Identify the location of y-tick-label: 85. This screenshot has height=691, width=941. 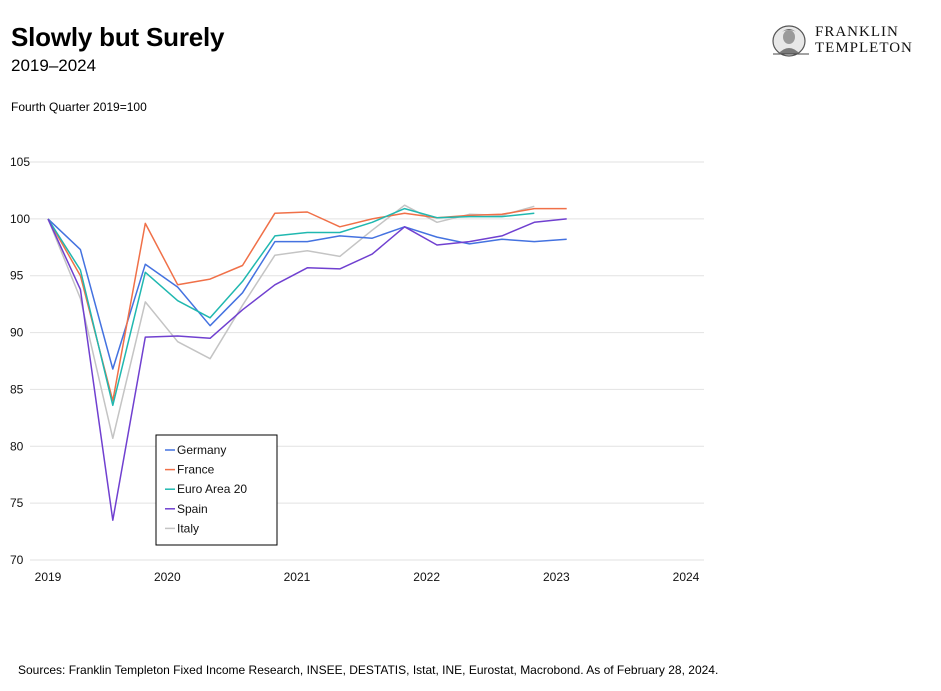
(17, 389).